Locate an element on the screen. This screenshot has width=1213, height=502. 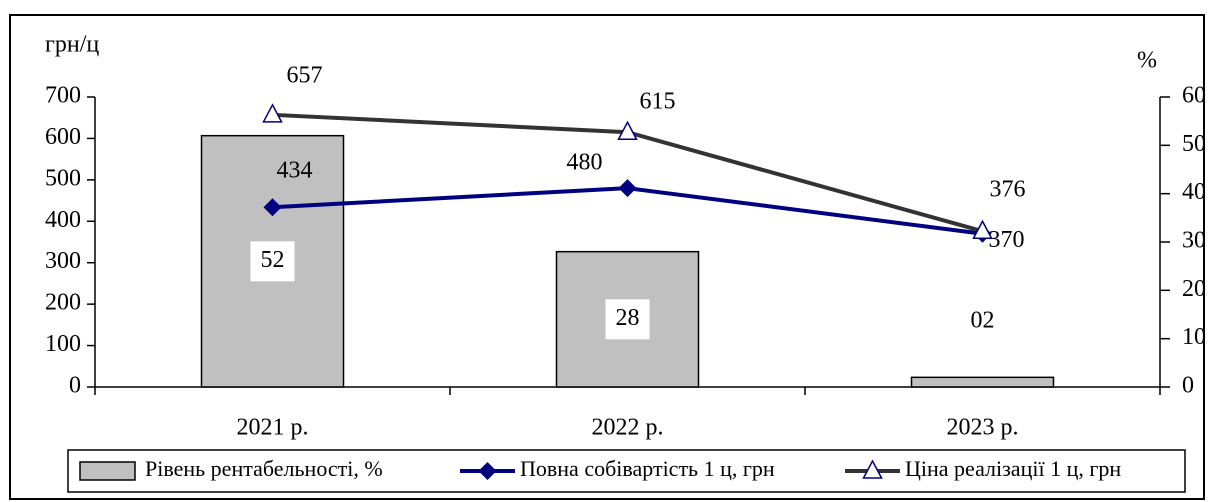
bar-value-label: 52 is located at coordinates (273, 260).